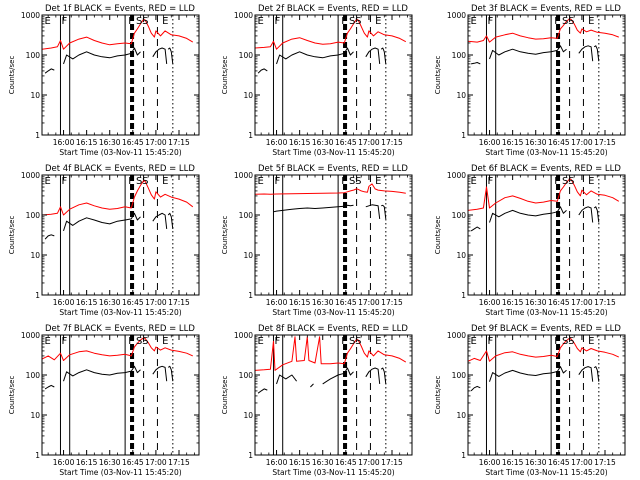 Image resolution: width=640 pixels, height=480 pixels. Describe the element at coordinates (333, 169) in the screenshot. I see `panel-title: Det 5f BLACK = Events, RED = LLD` at that location.